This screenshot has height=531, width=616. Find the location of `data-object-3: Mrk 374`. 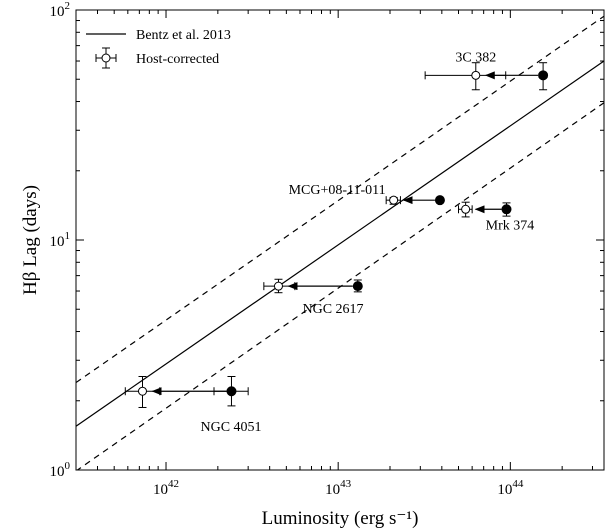

data-object-3: Mrk 374 is located at coordinates (496, 217).